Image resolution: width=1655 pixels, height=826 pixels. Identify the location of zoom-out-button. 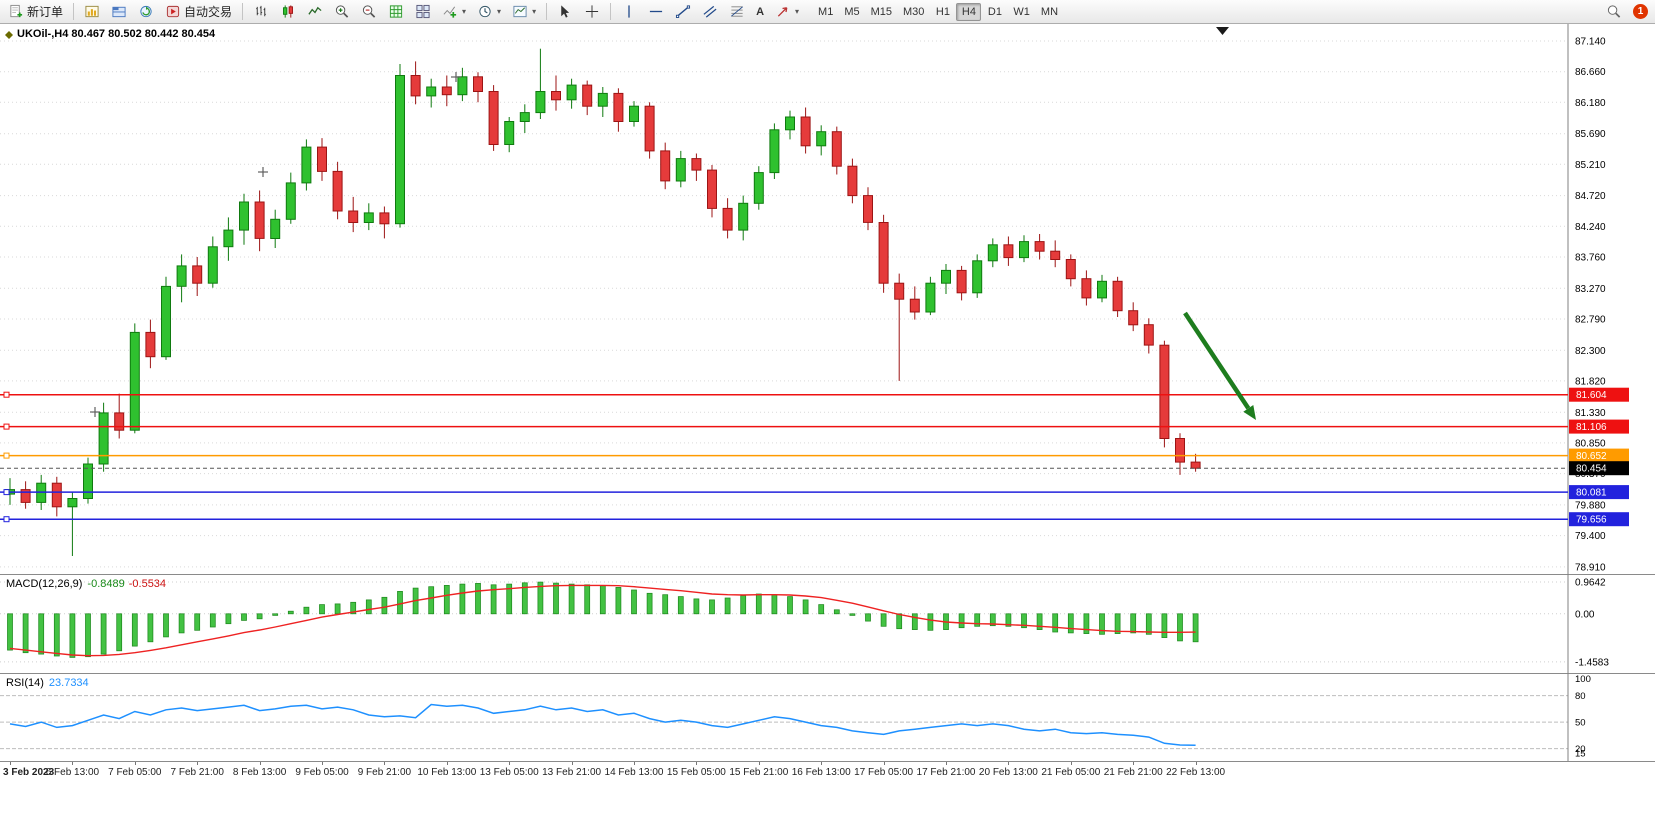
(369, 12).